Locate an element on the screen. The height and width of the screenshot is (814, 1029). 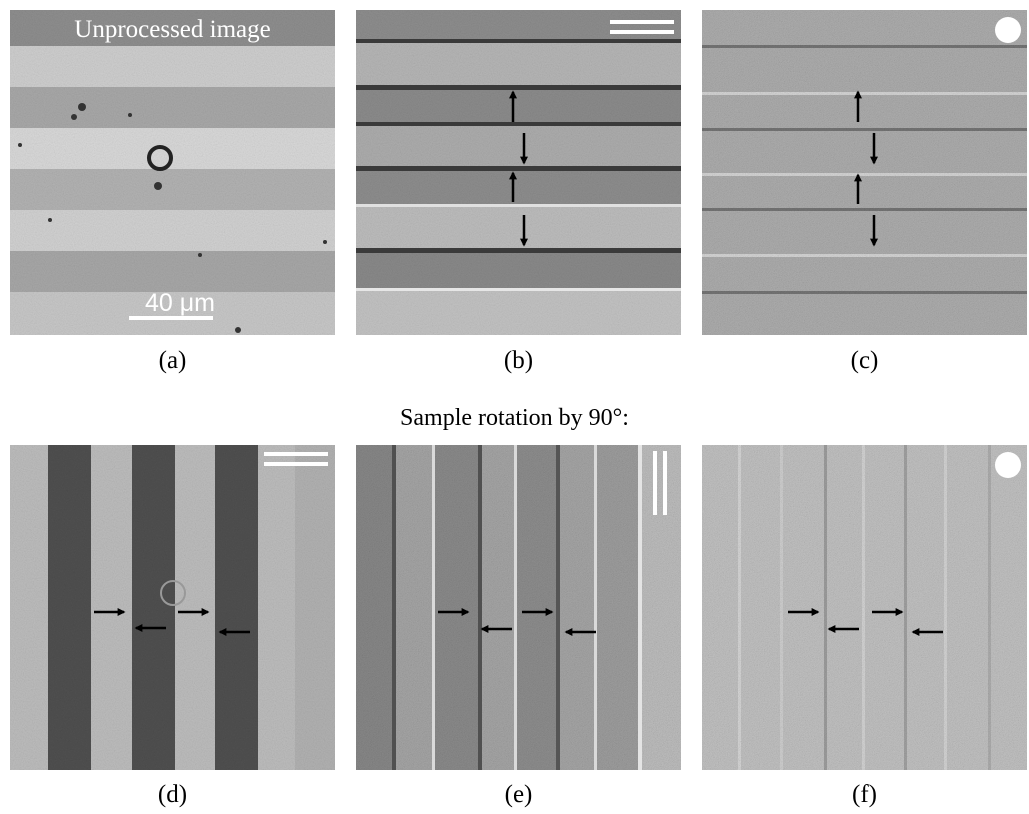
panel-a-title: Unprocessed image is located at coordinates (172, 30).